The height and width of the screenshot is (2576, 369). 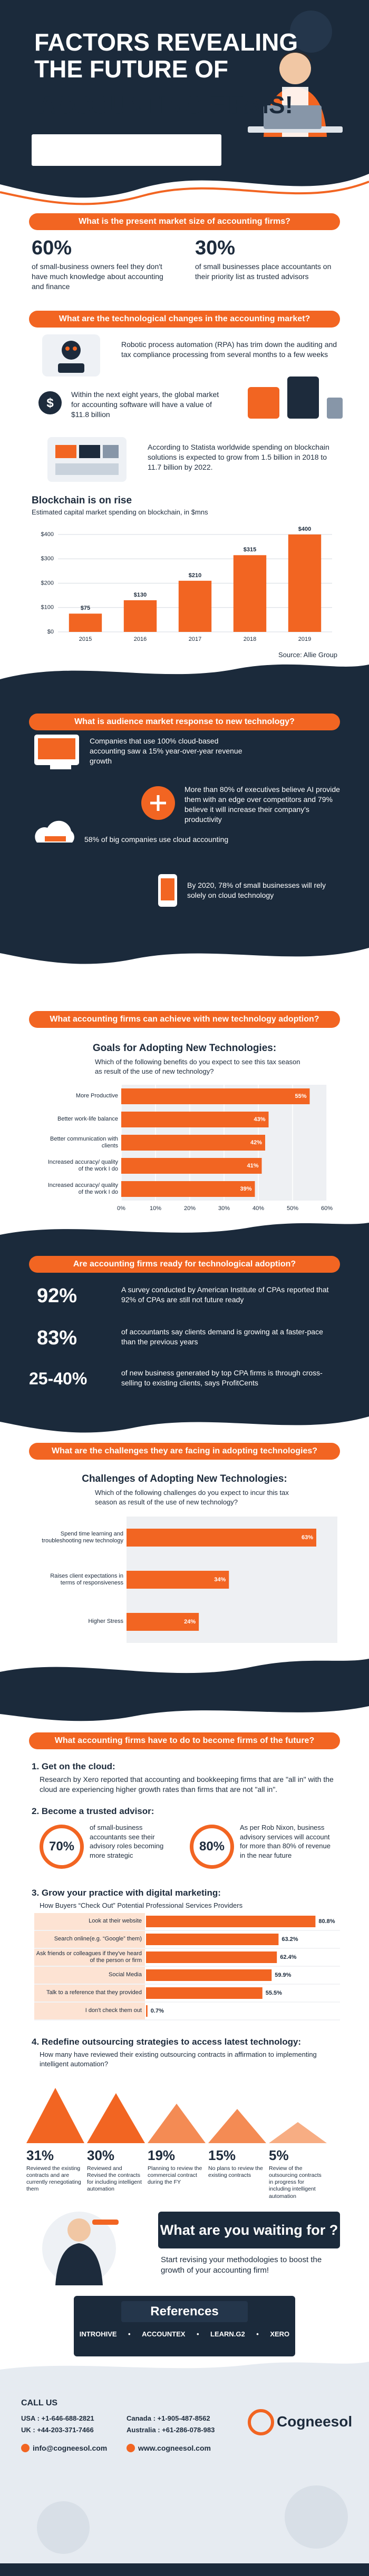 I want to click on chart-title: Blockchain is on rise, so click(x=82, y=500).